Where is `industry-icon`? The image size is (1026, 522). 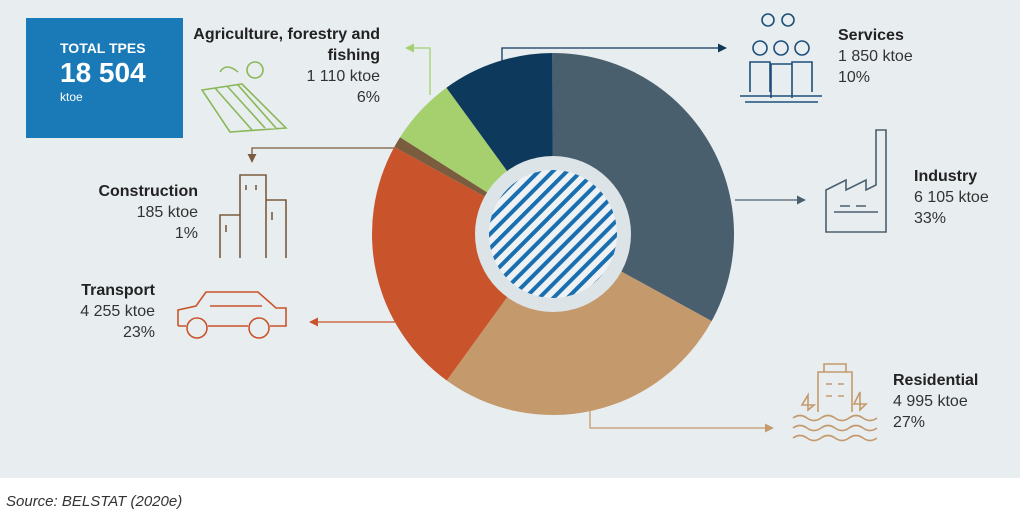 industry-icon is located at coordinates (856, 181).